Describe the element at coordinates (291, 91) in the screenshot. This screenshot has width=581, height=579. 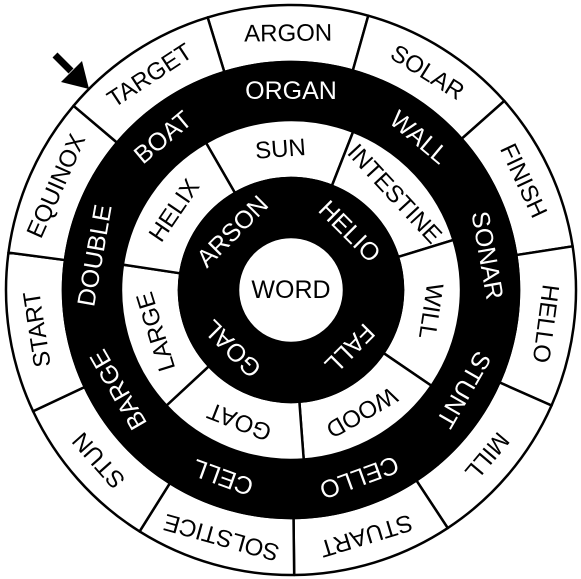
I see `label-third-organ: ORGAN` at that location.